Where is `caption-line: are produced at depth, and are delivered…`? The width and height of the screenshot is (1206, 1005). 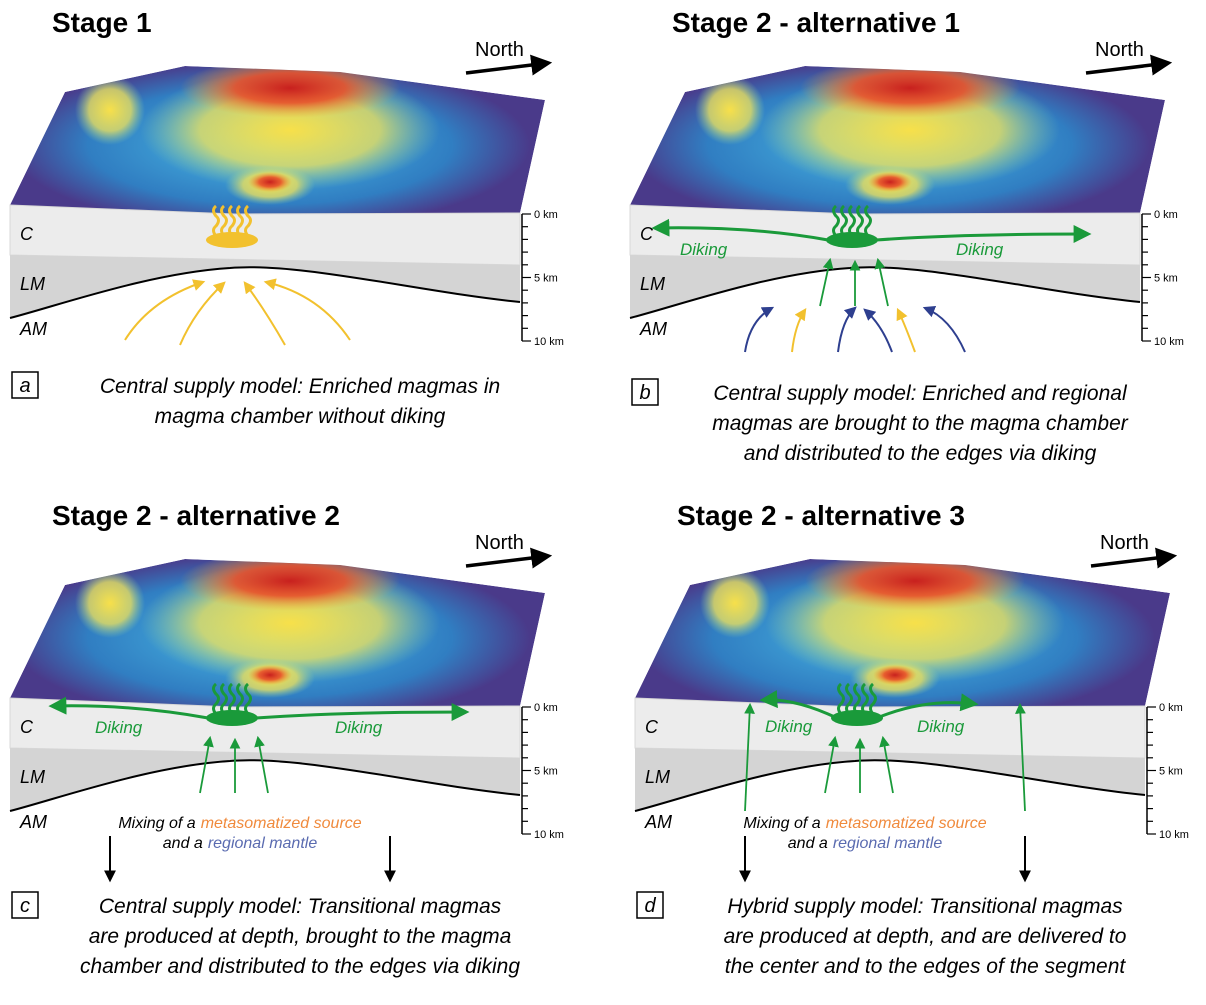 caption-line: are produced at depth, and are delivered… is located at coordinates (925, 936).